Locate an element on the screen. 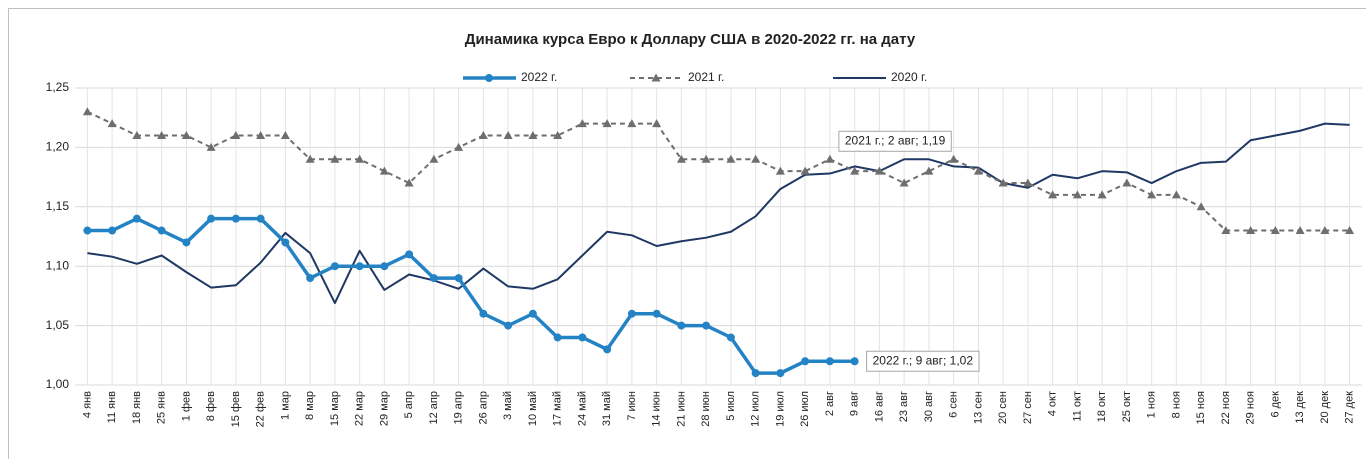  x-tick-label: 10 май is located at coordinates (533, 408).